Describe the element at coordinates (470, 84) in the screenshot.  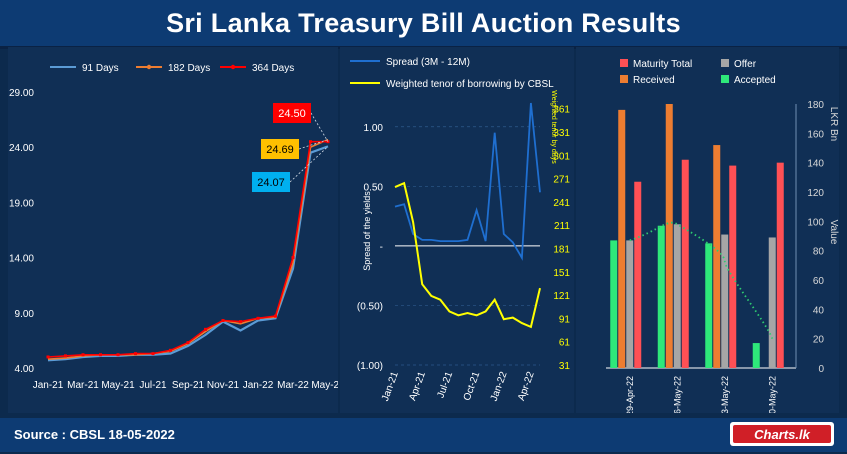
I see `legend-label: Weighted tenor of borrowing by CBSL` at that location.